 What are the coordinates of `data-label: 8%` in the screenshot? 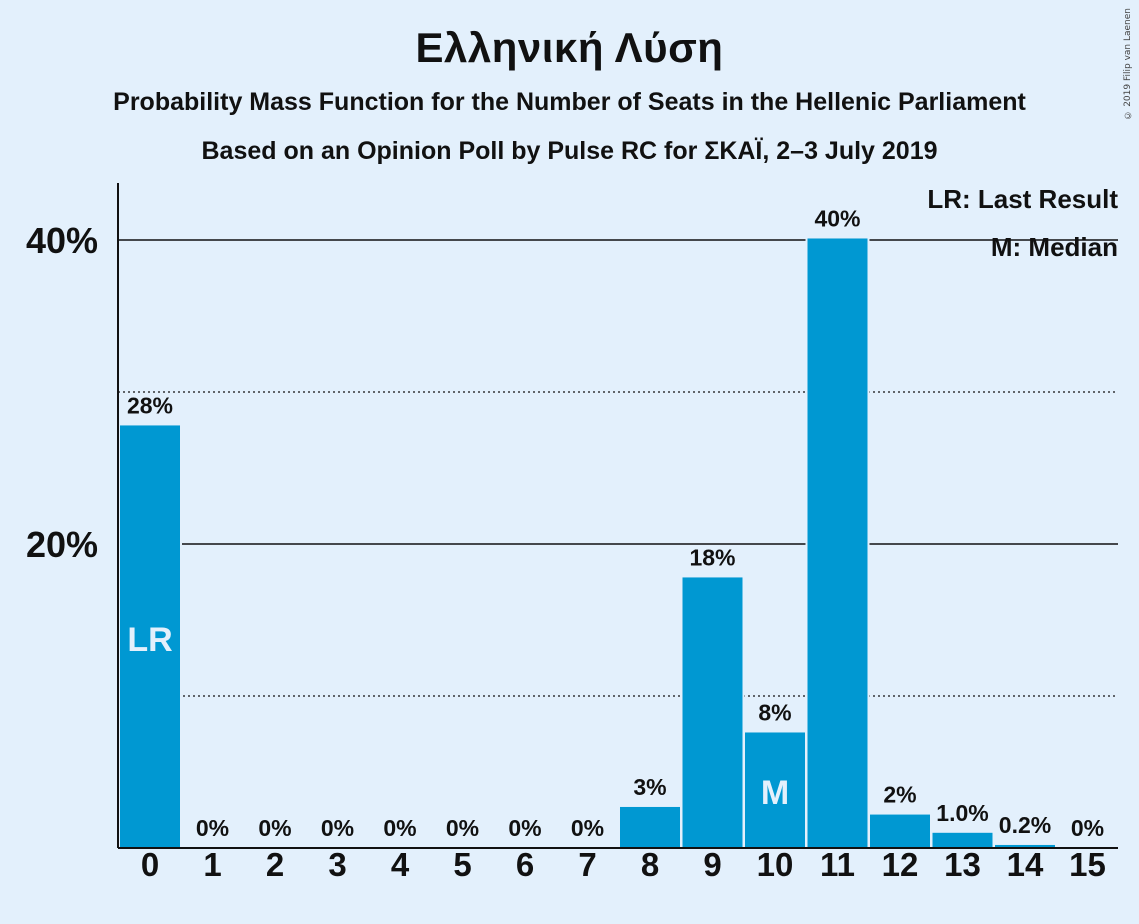 It's located at (774, 712).